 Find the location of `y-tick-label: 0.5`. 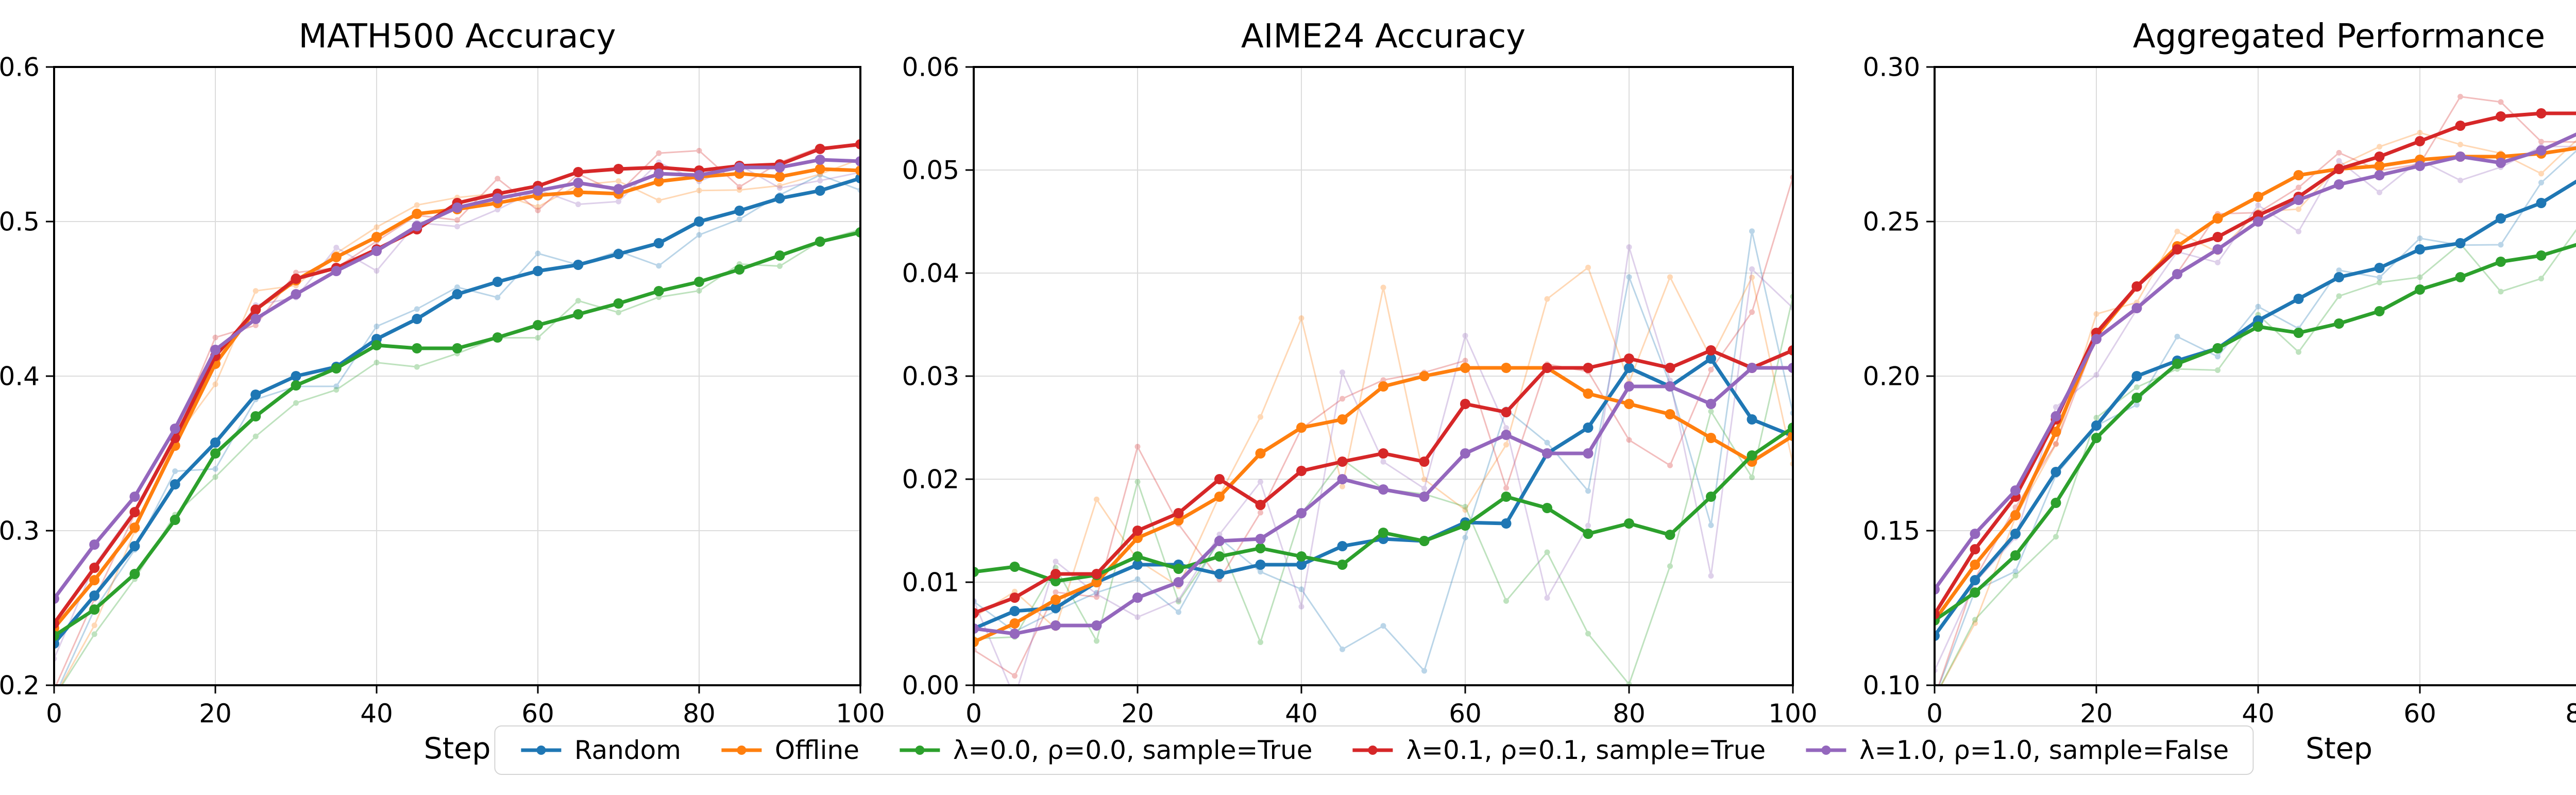

y-tick-label: 0.5 is located at coordinates (20, 222).